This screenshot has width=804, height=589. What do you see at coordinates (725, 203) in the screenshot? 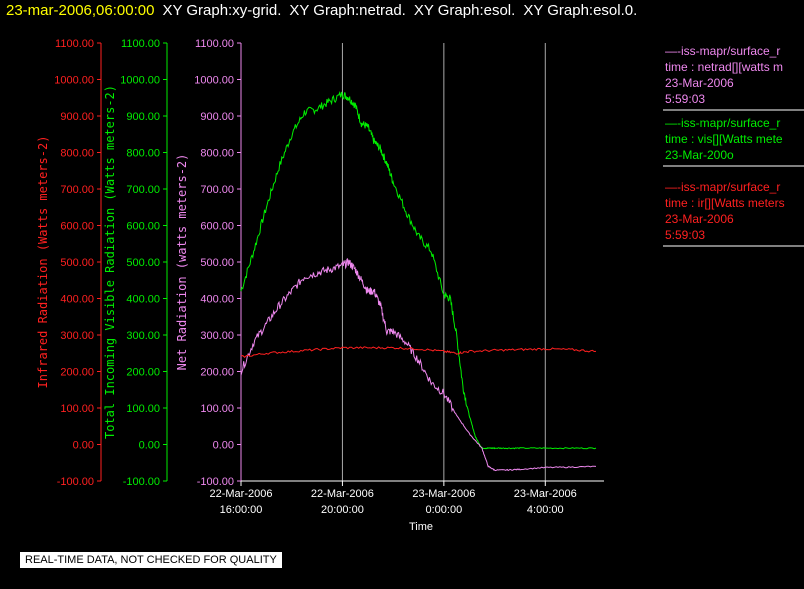
I see `legend-text: time : ir[][Watts meters` at bounding box center [725, 203].